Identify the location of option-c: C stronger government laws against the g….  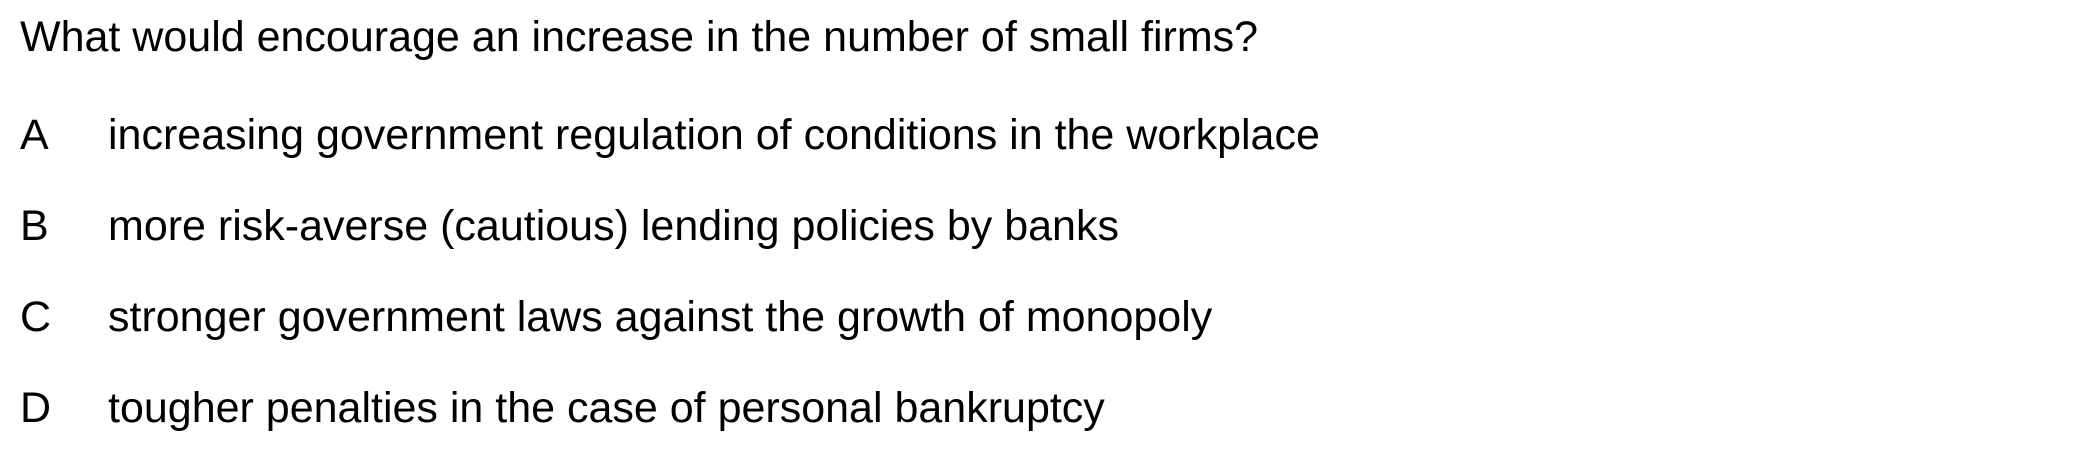
(670, 337).